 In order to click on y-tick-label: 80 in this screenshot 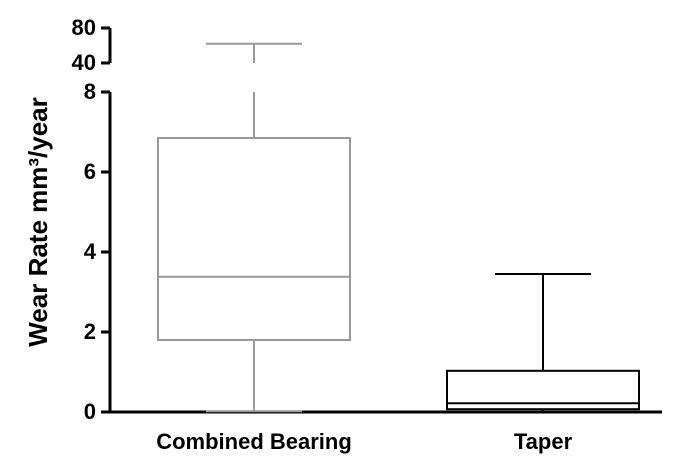, I will do `click(84, 27)`.